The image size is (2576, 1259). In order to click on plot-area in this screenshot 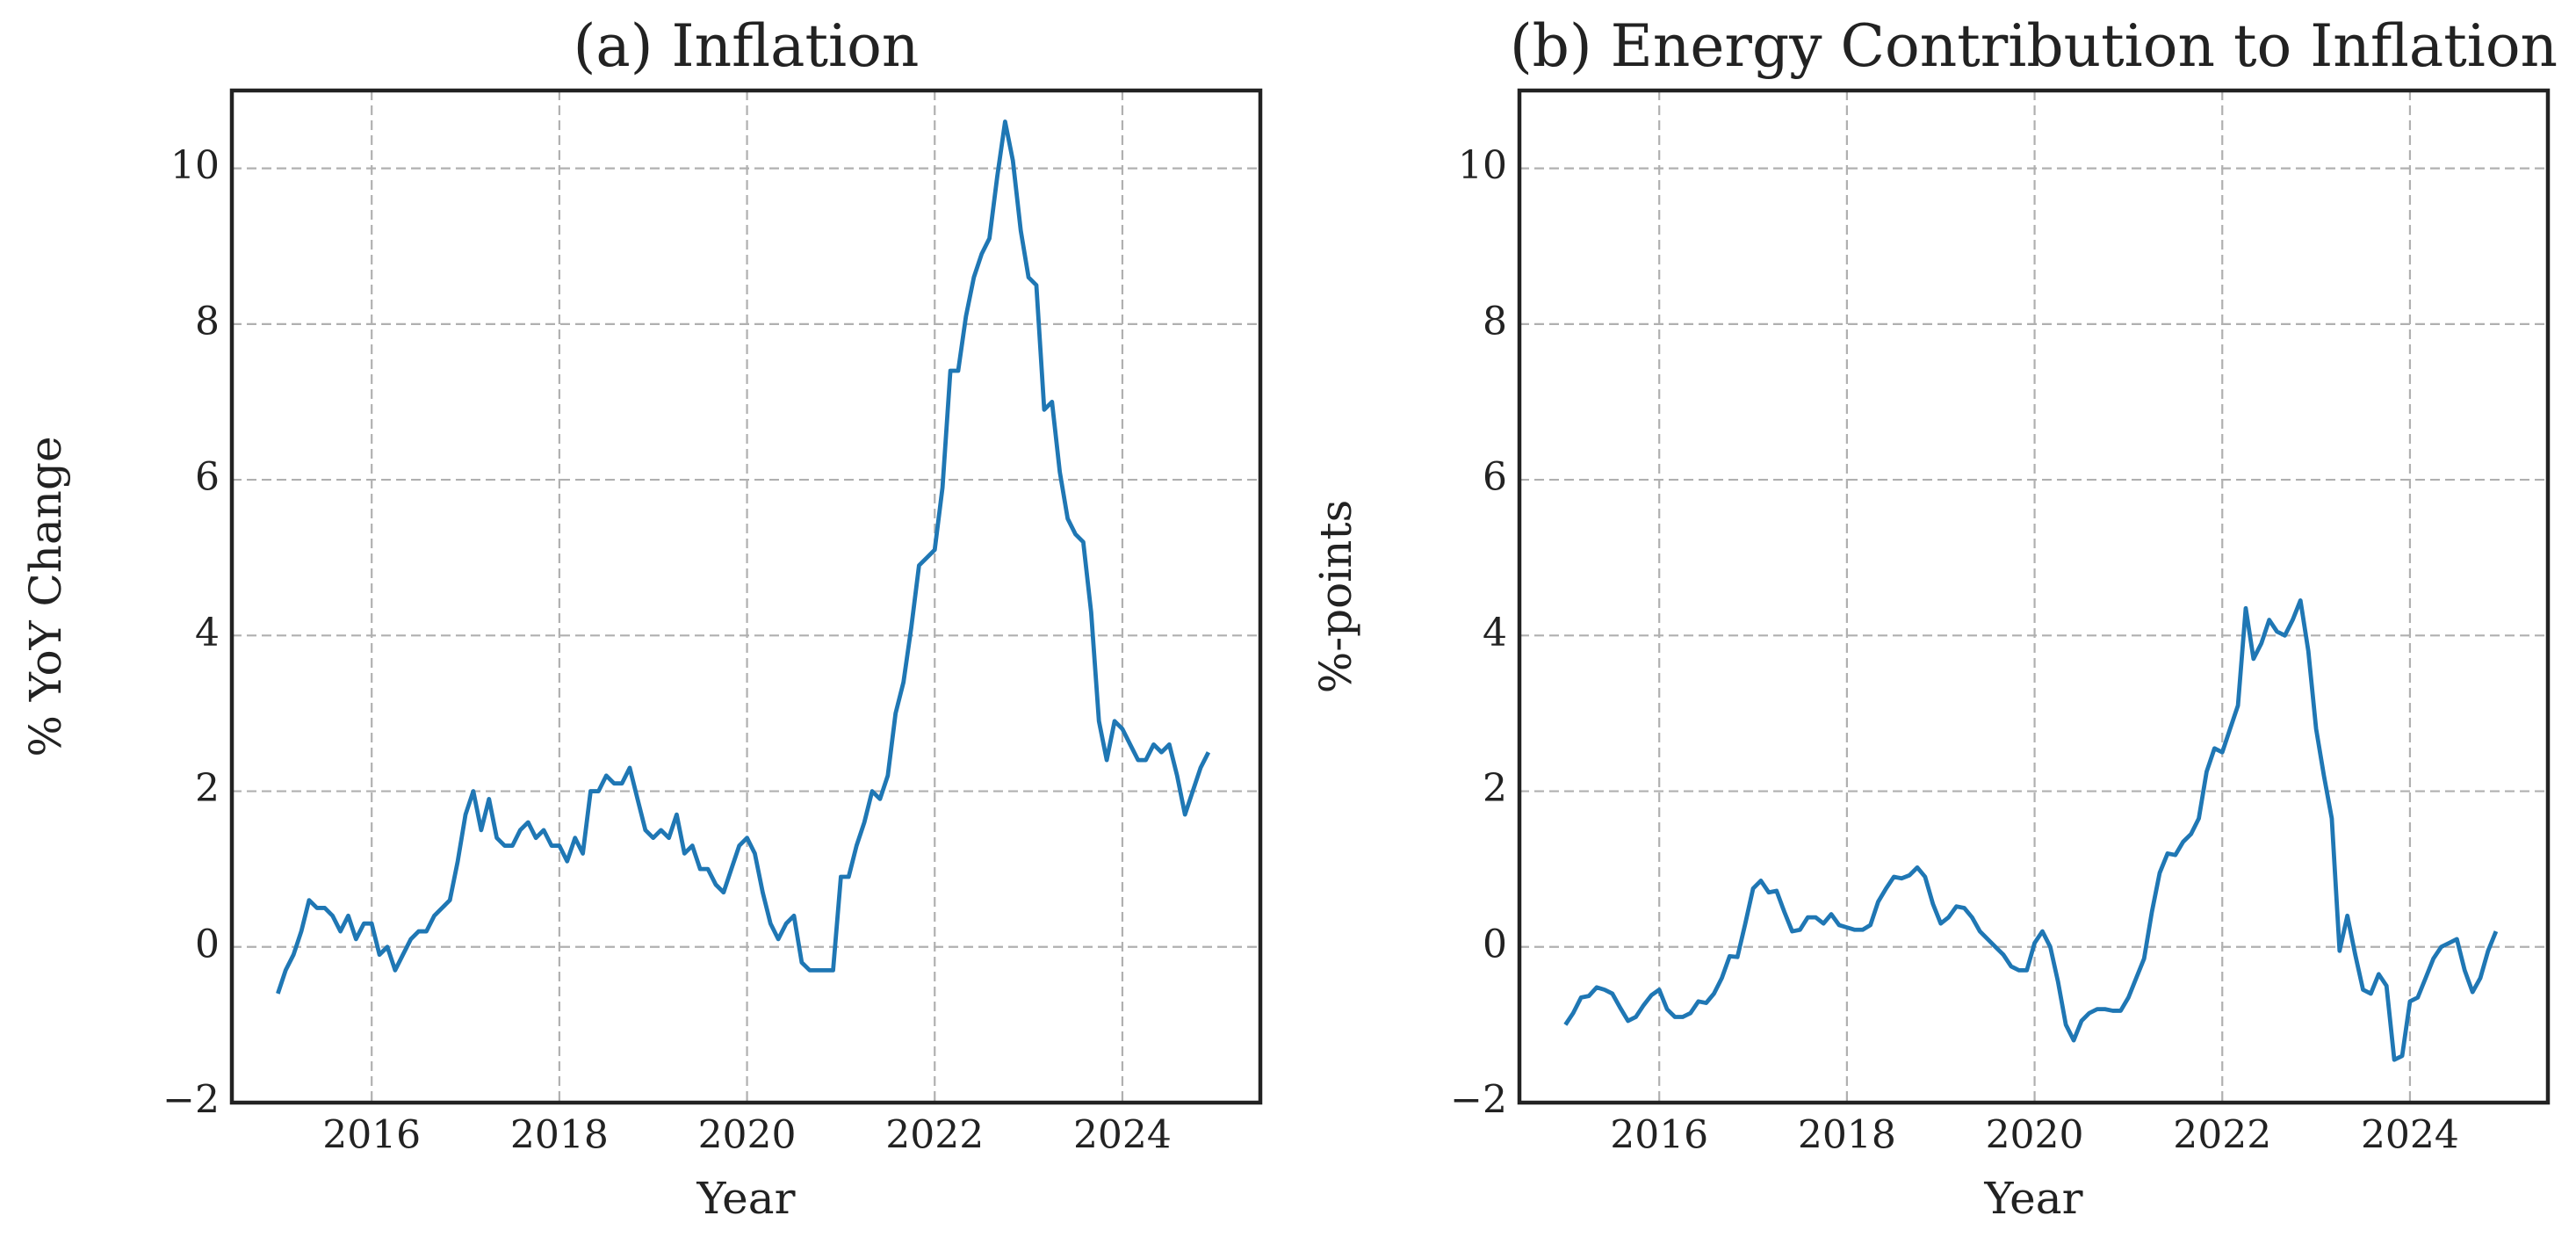, I will do `click(2031, 830)`.